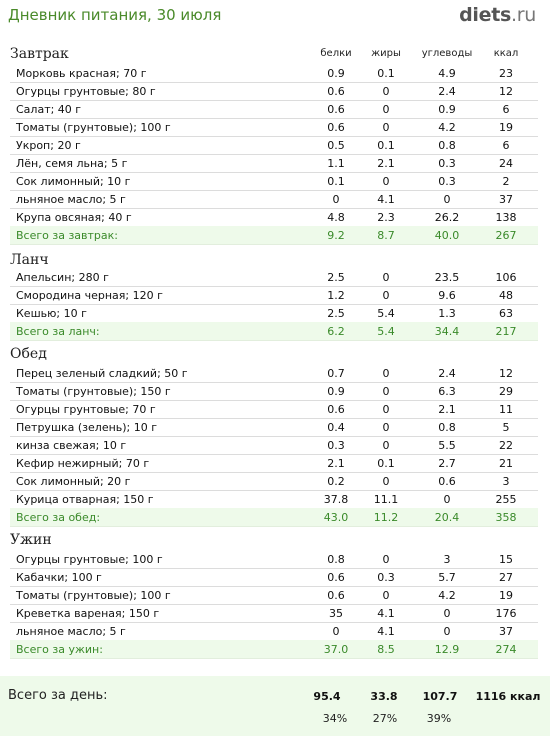  Describe the element at coordinates (274, 427) in the screenshot. I see `food-row: Петрушка (зелень); 10 г 0.4 0 0.8 5` at that location.